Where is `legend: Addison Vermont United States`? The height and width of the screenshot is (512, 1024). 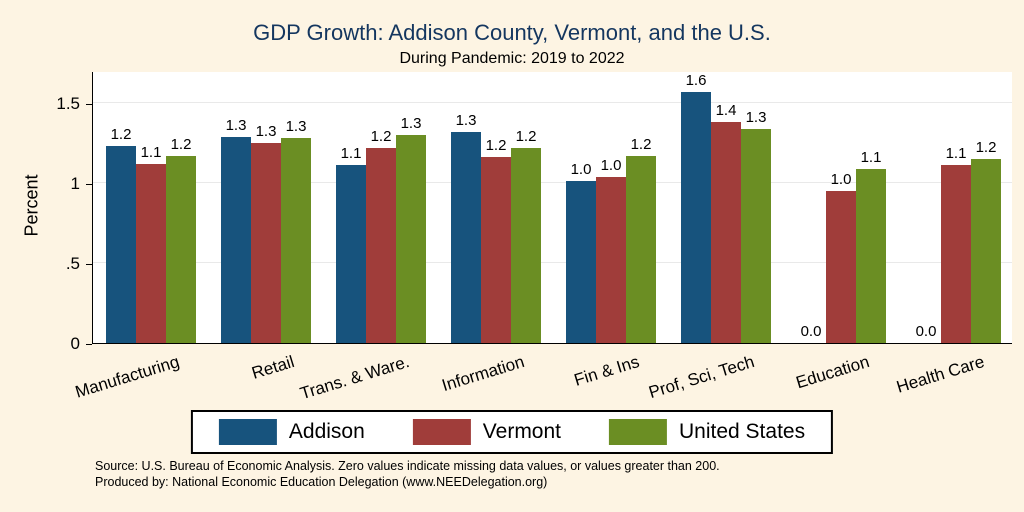 legend: Addison Vermont United States is located at coordinates (512, 432).